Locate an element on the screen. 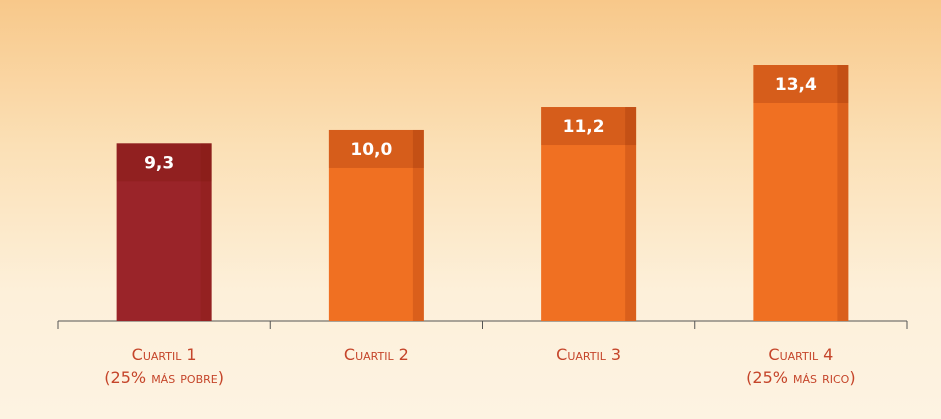 Image resolution: width=941 pixels, height=419 pixels. x-tick-label: Cuartil 3 is located at coordinates (589, 354).